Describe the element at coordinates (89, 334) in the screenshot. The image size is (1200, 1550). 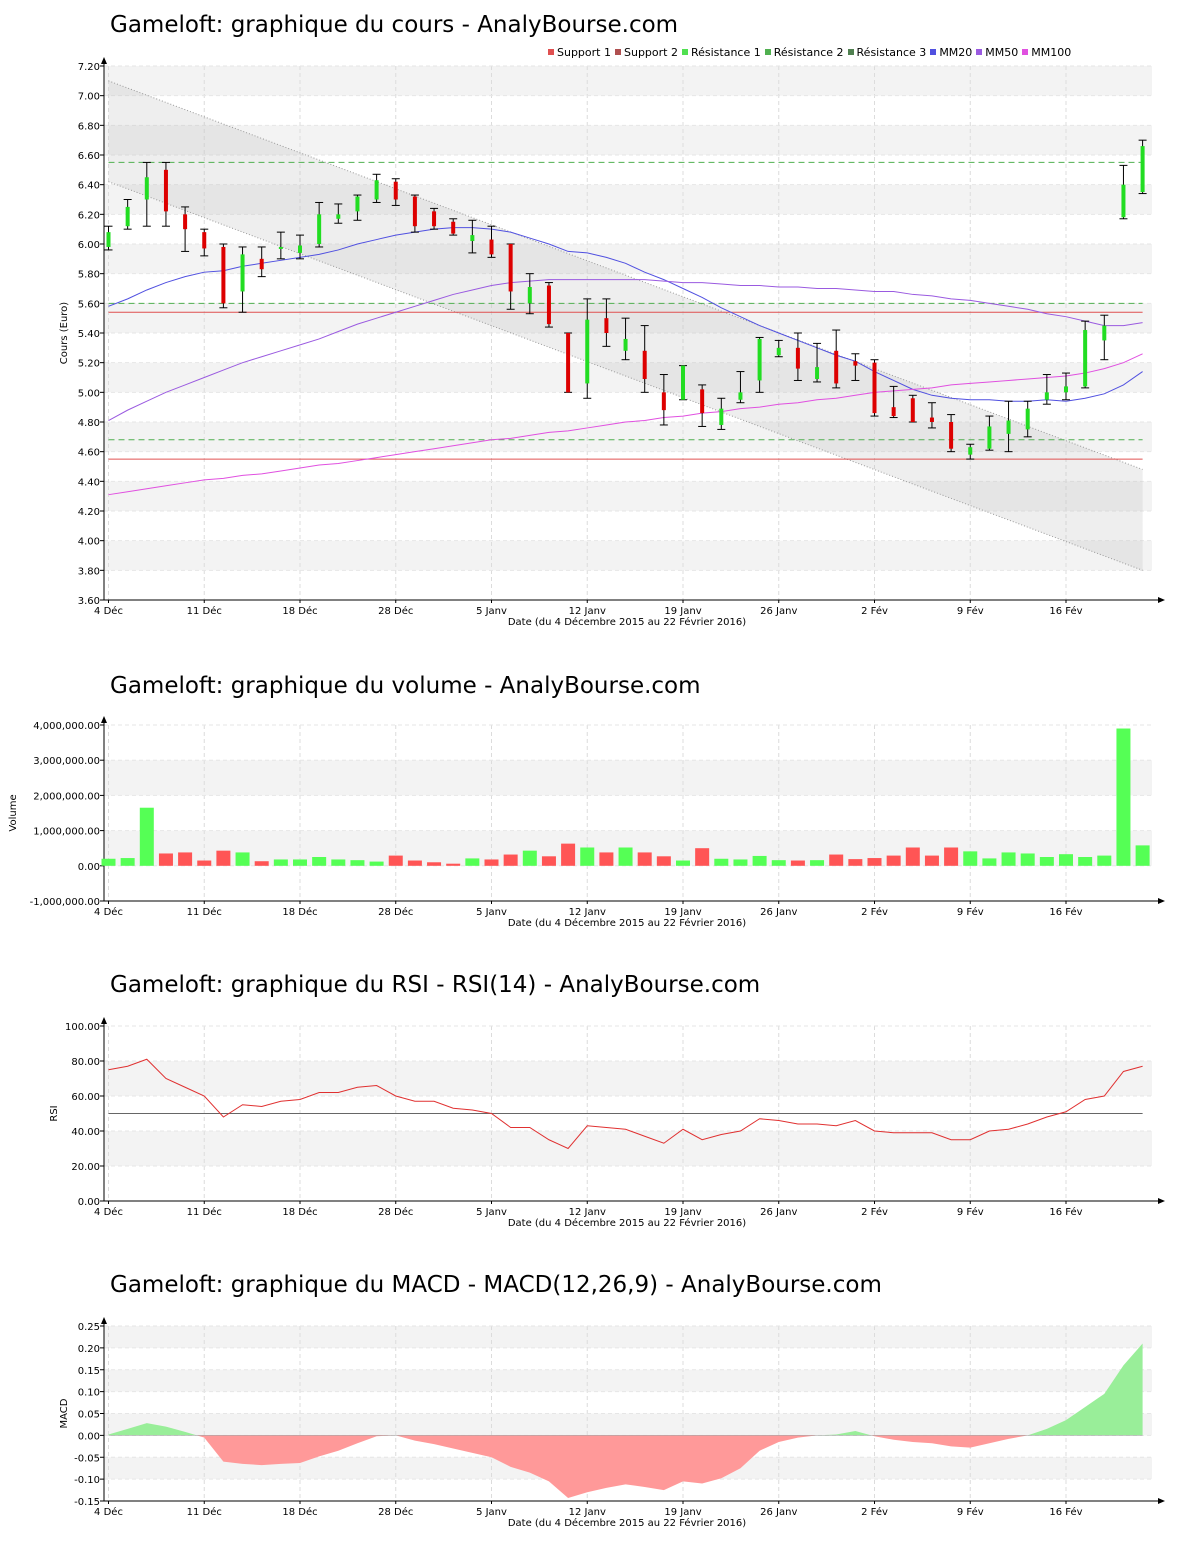
I see `y-tick-label: 5.40` at that location.